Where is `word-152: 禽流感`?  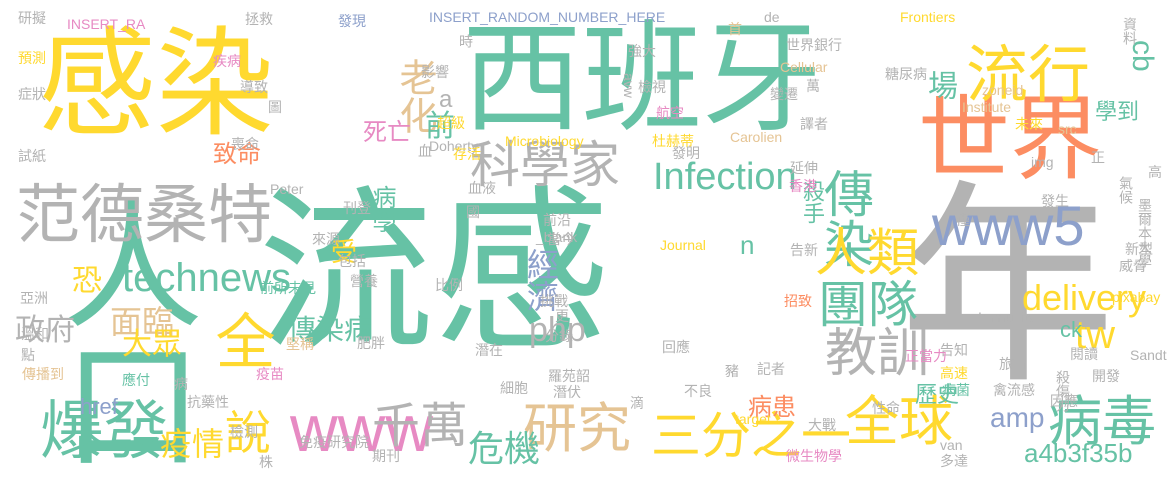
word-152: 禽流感 is located at coordinates (1014, 391).